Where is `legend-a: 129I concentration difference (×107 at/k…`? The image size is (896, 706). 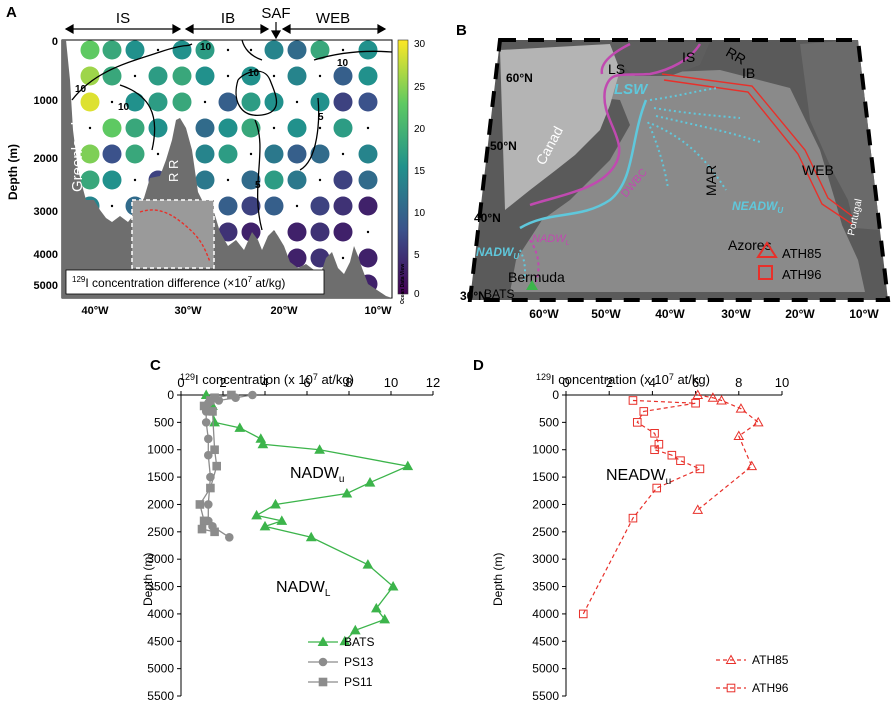
legend-a: 129I concentration difference (×107 at/k… is located at coordinates (195, 282).